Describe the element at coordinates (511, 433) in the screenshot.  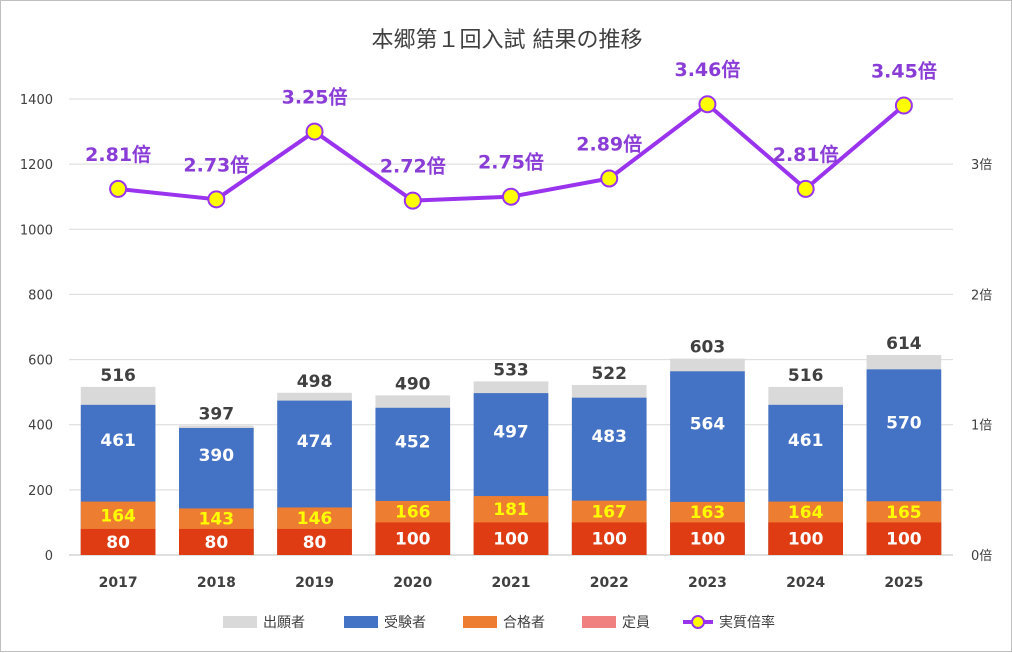
I see `bar-data-label: 497` at that location.